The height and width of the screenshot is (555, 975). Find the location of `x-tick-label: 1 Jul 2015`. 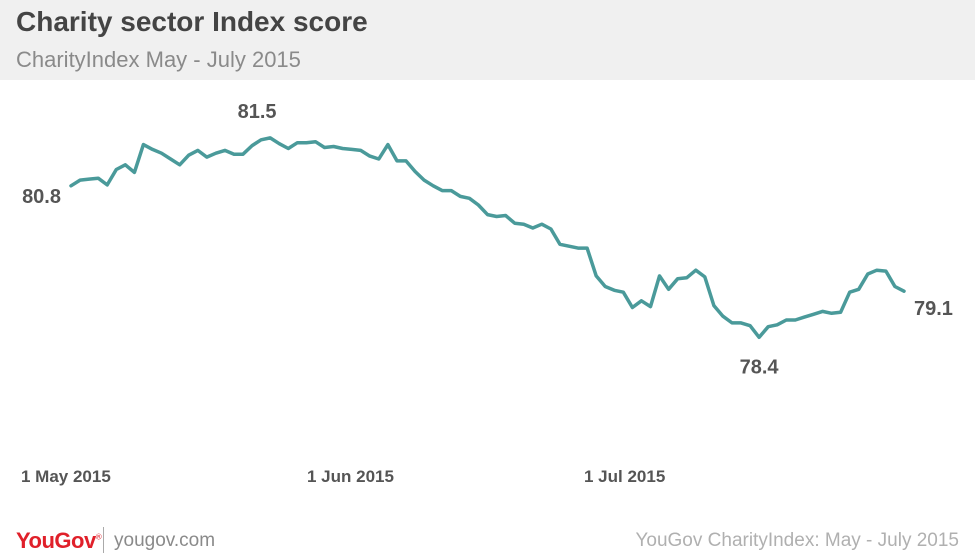

x-tick-label: 1 Jul 2015 is located at coordinates (624, 476).